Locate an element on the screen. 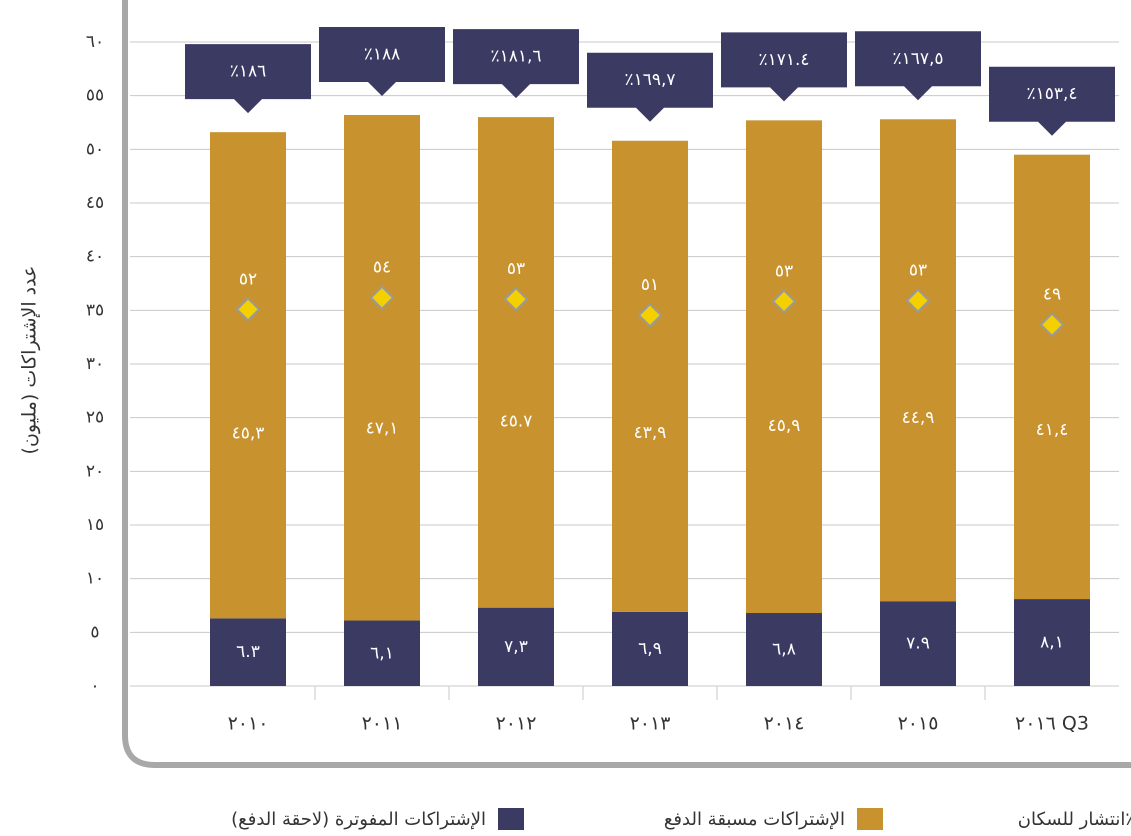 This screenshot has height=836, width=1131. value-label: ٧,٣ is located at coordinates (516, 647).